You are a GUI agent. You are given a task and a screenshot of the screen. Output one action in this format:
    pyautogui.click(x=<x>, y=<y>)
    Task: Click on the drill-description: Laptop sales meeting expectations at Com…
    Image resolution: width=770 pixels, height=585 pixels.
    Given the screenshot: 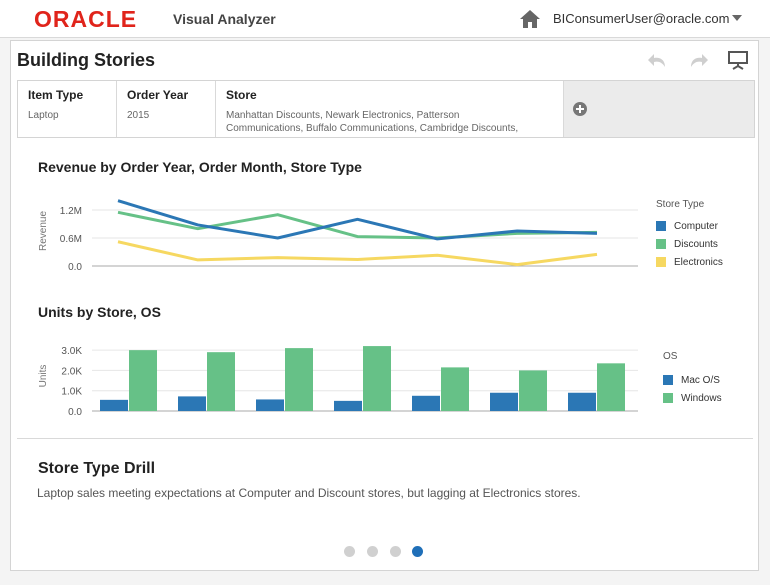 What is the action you would take?
    pyautogui.click(x=309, y=493)
    